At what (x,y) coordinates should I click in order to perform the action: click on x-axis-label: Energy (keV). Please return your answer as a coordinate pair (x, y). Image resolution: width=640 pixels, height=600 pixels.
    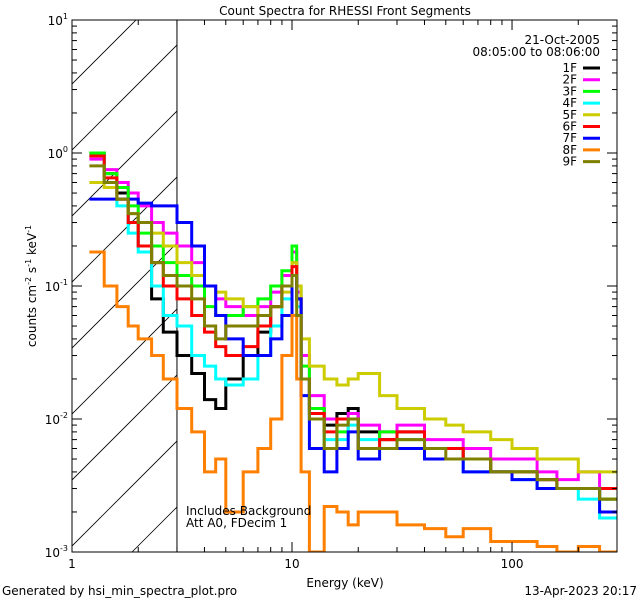
    Looking at the image, I should click on (344, 583).